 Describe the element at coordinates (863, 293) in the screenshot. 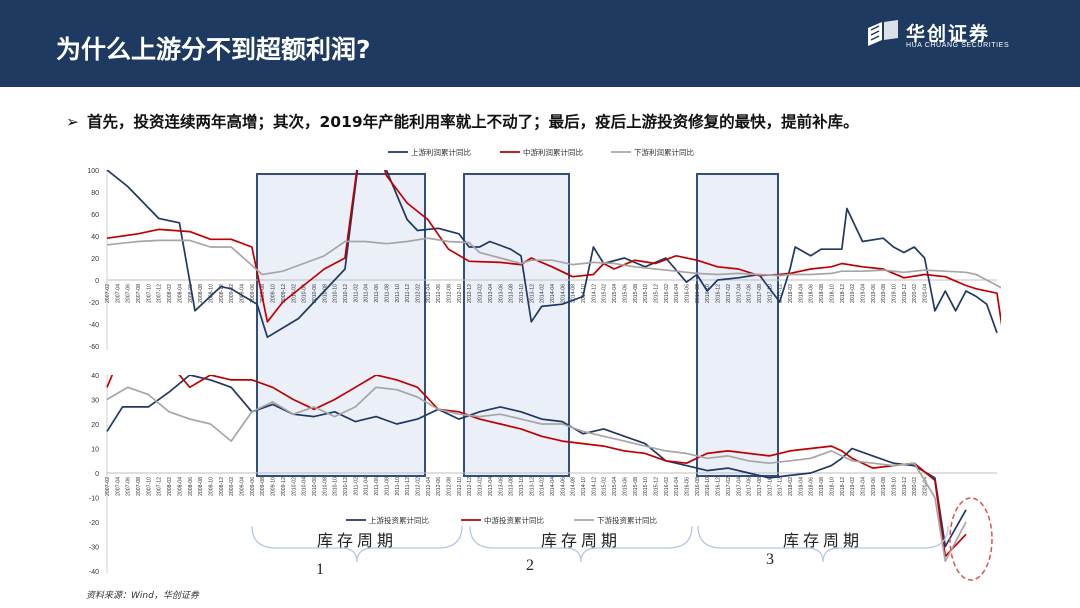

I see `profit-x-tick-label: 2019-04` at that location.